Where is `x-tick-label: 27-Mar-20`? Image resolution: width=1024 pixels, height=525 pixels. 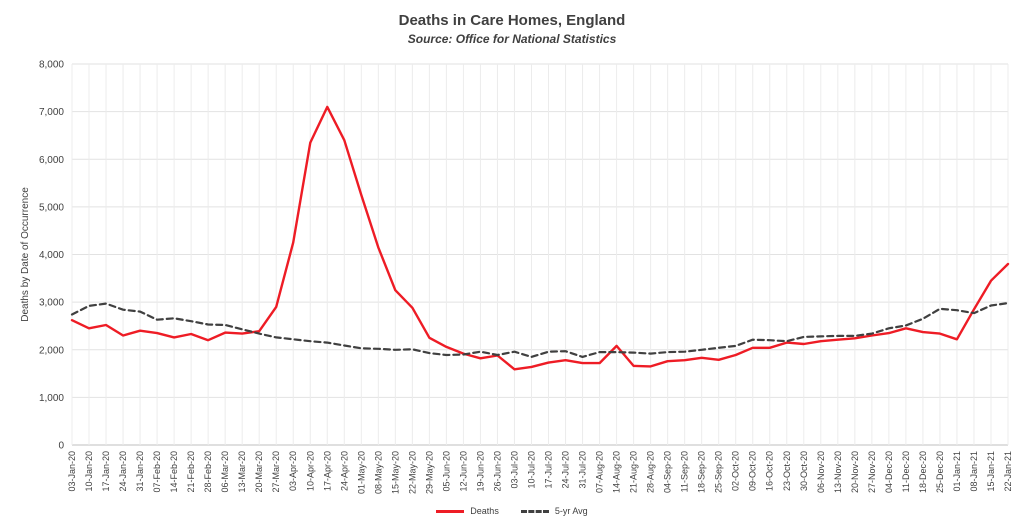 x-tick-label: 27-Mar-20 is located at coordinates (276, 472).